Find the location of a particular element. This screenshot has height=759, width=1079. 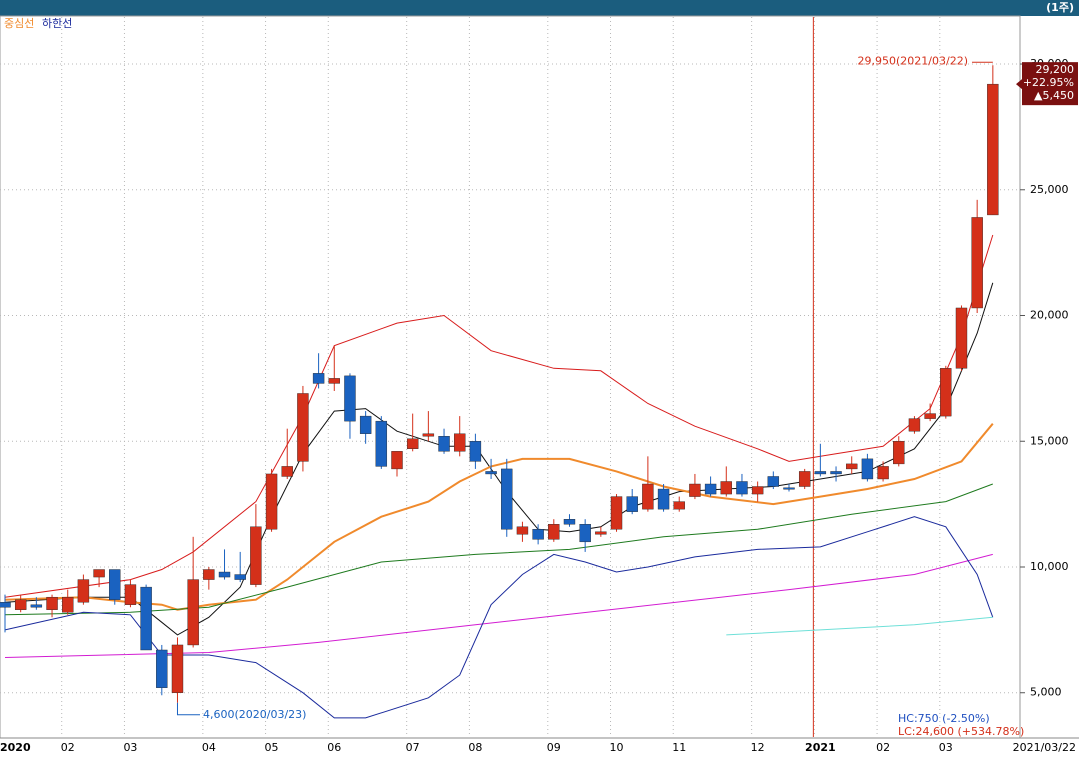

price-tag-arrow is located at coordinates (1019, 84).